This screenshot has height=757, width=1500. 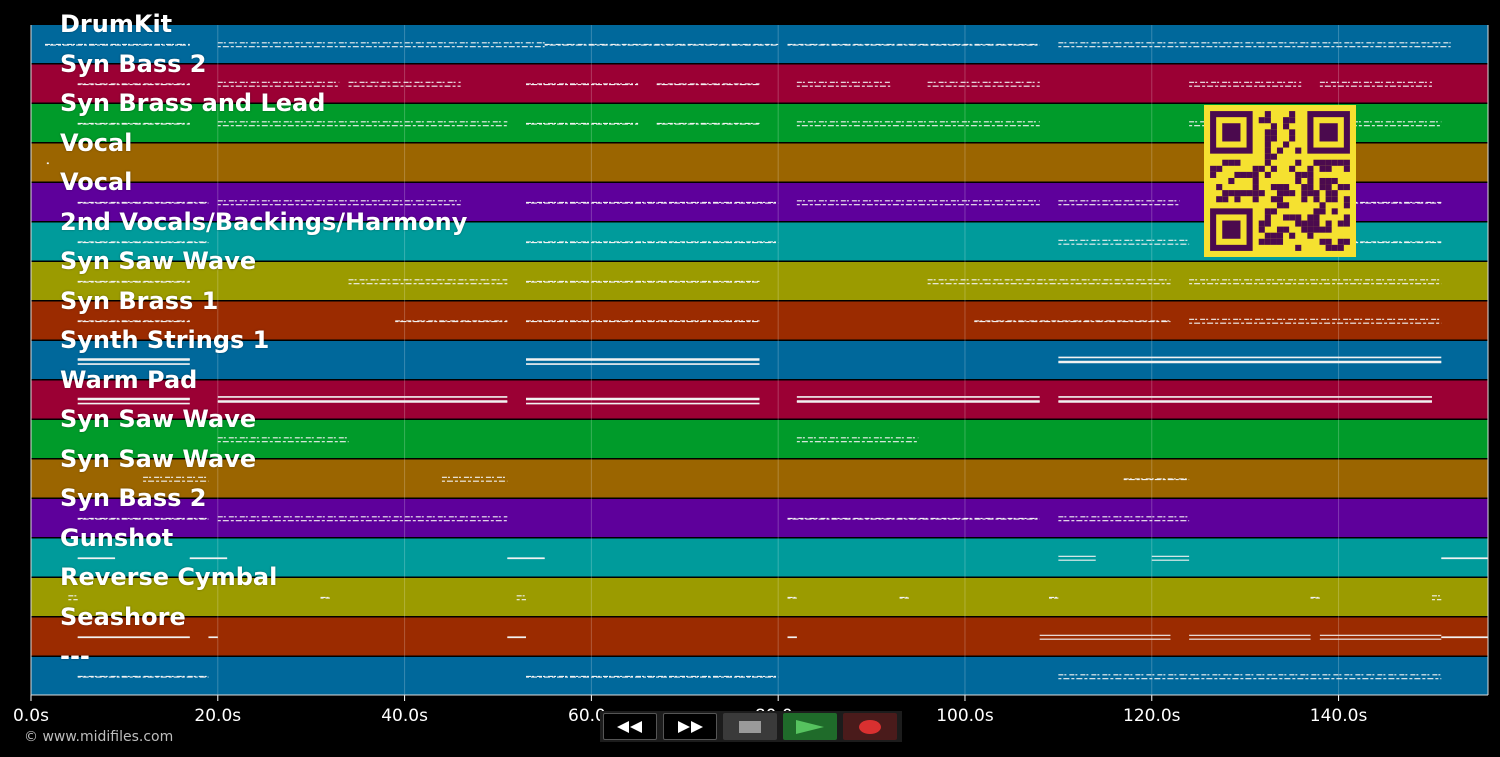 What do you see at coordinates (117, 537) in the screenshot?
I see `track-name: Gunshot` at bounding box center [117, 537].